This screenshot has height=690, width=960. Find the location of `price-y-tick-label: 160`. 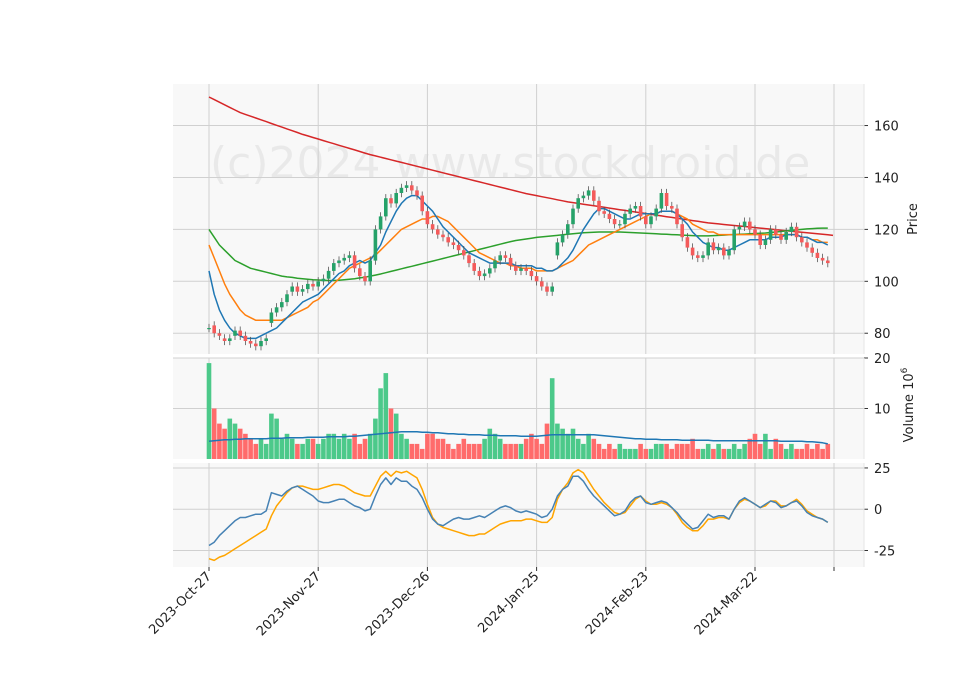

price-y-tick-label: 160 is located at coordinates (886, 127).